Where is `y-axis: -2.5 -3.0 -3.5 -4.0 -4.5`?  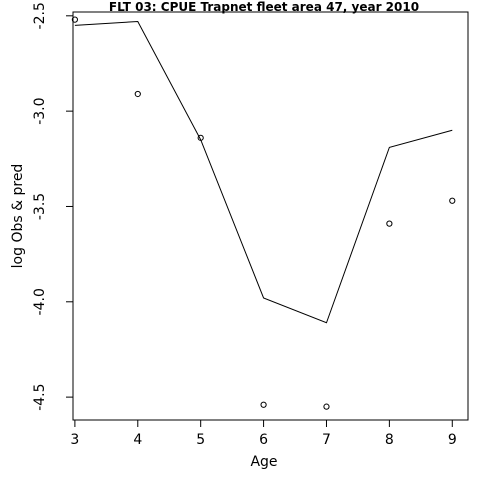
y-axis: -2.5 -3.0 -3.5 -4.0 -4.5 is located at coordinates (52, 206).